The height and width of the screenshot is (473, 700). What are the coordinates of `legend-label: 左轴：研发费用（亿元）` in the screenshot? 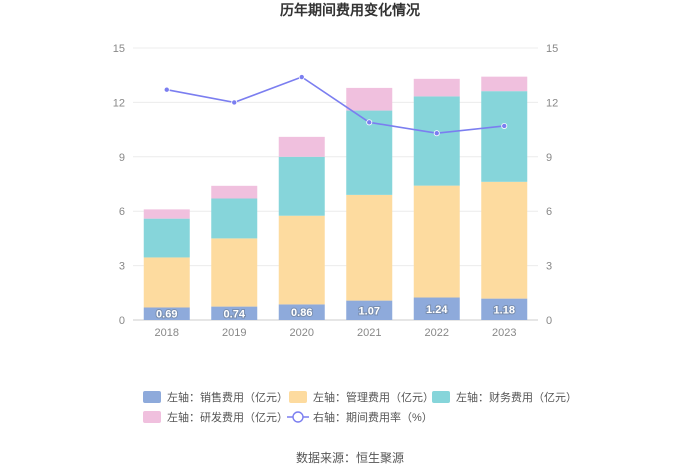 It's located at (227, 417).